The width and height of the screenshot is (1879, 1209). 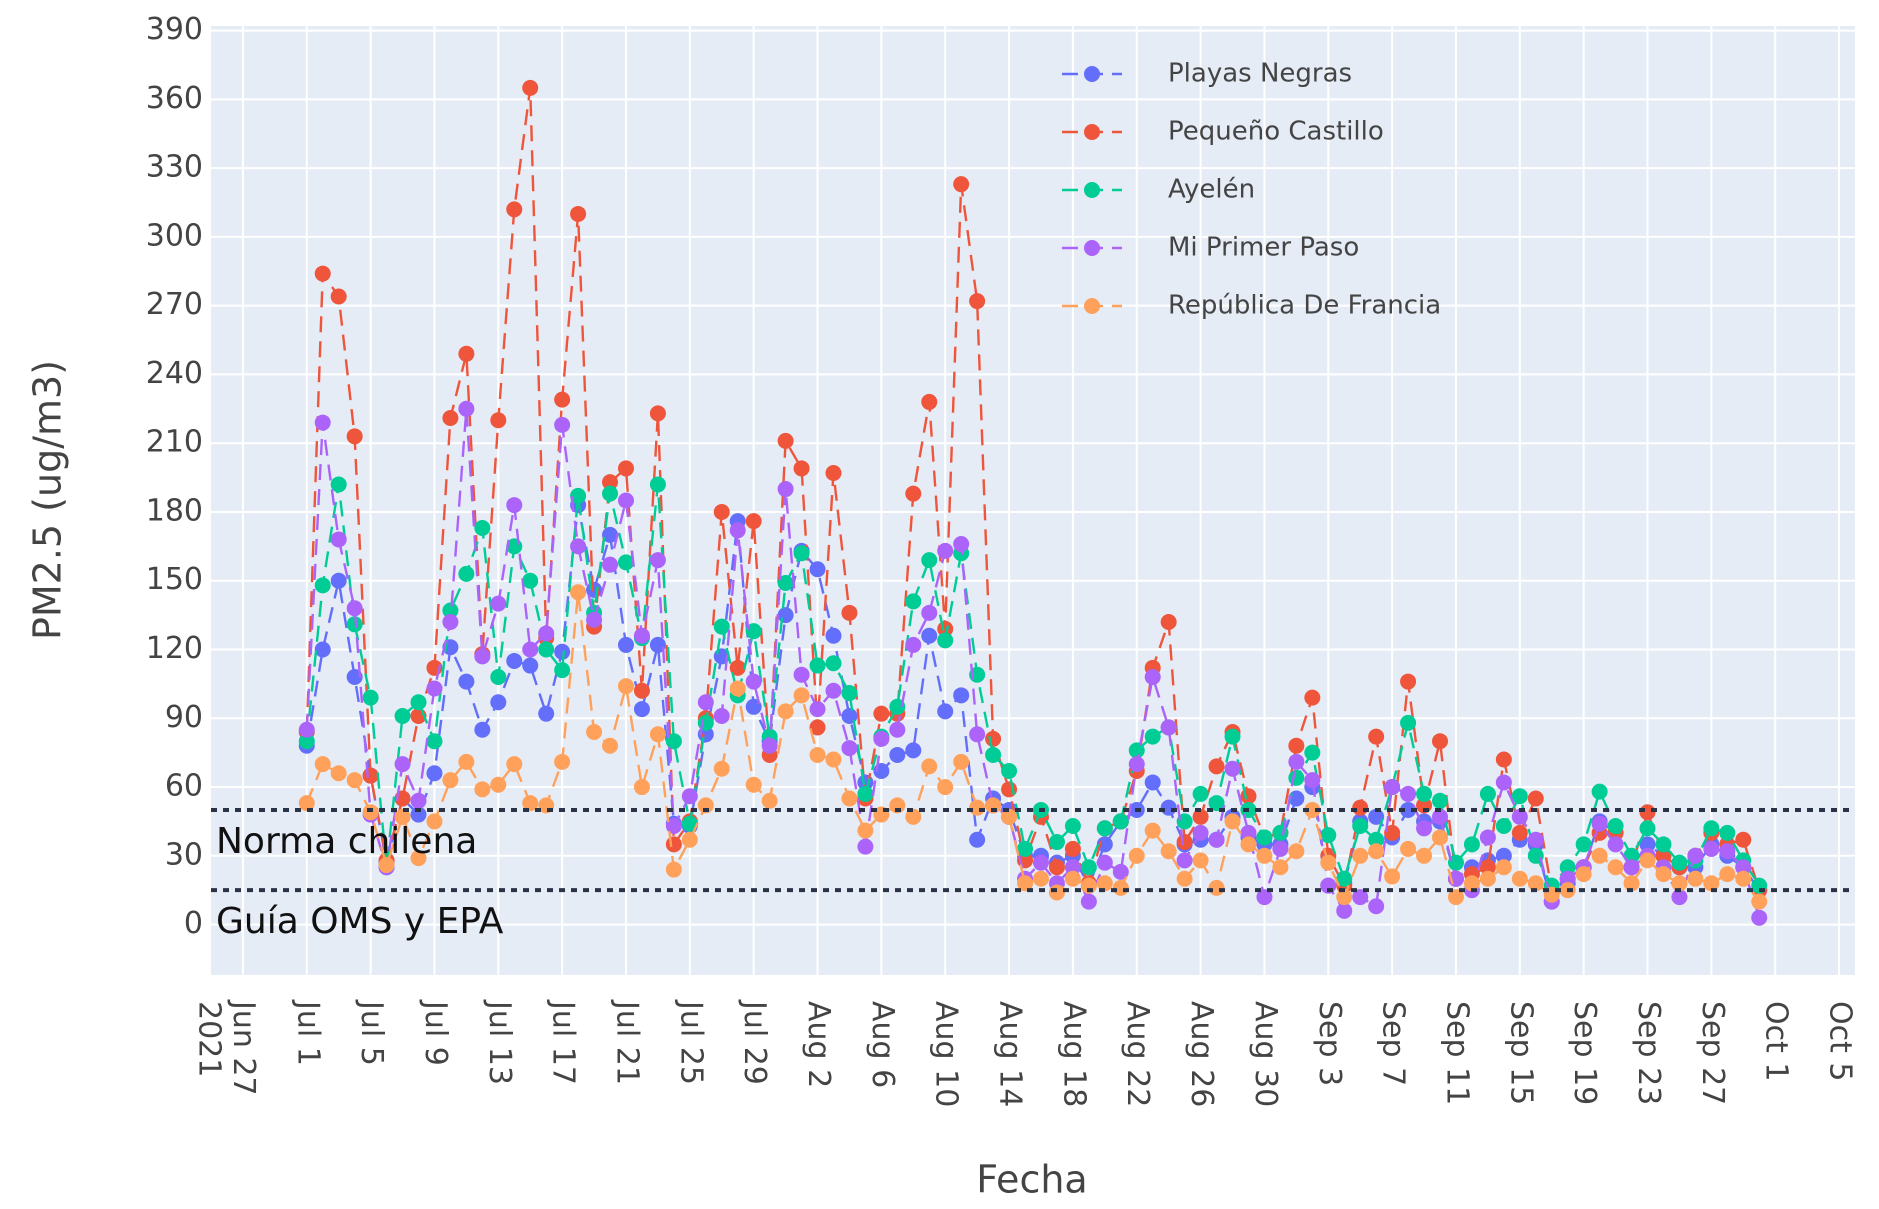 I want to click on x-tick-label: Aug 2, so click(x=818, y=1044).